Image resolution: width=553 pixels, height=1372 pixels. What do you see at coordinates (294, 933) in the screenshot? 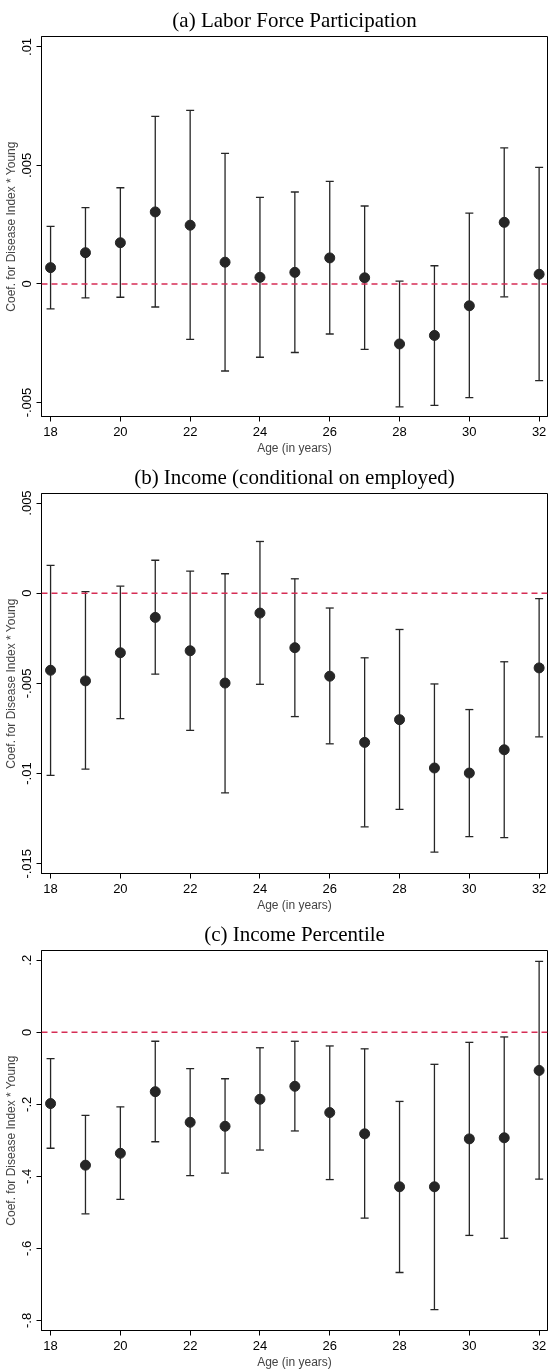
I see `chart-title: (c) Income Percentile` at bounding box center [294, 933].